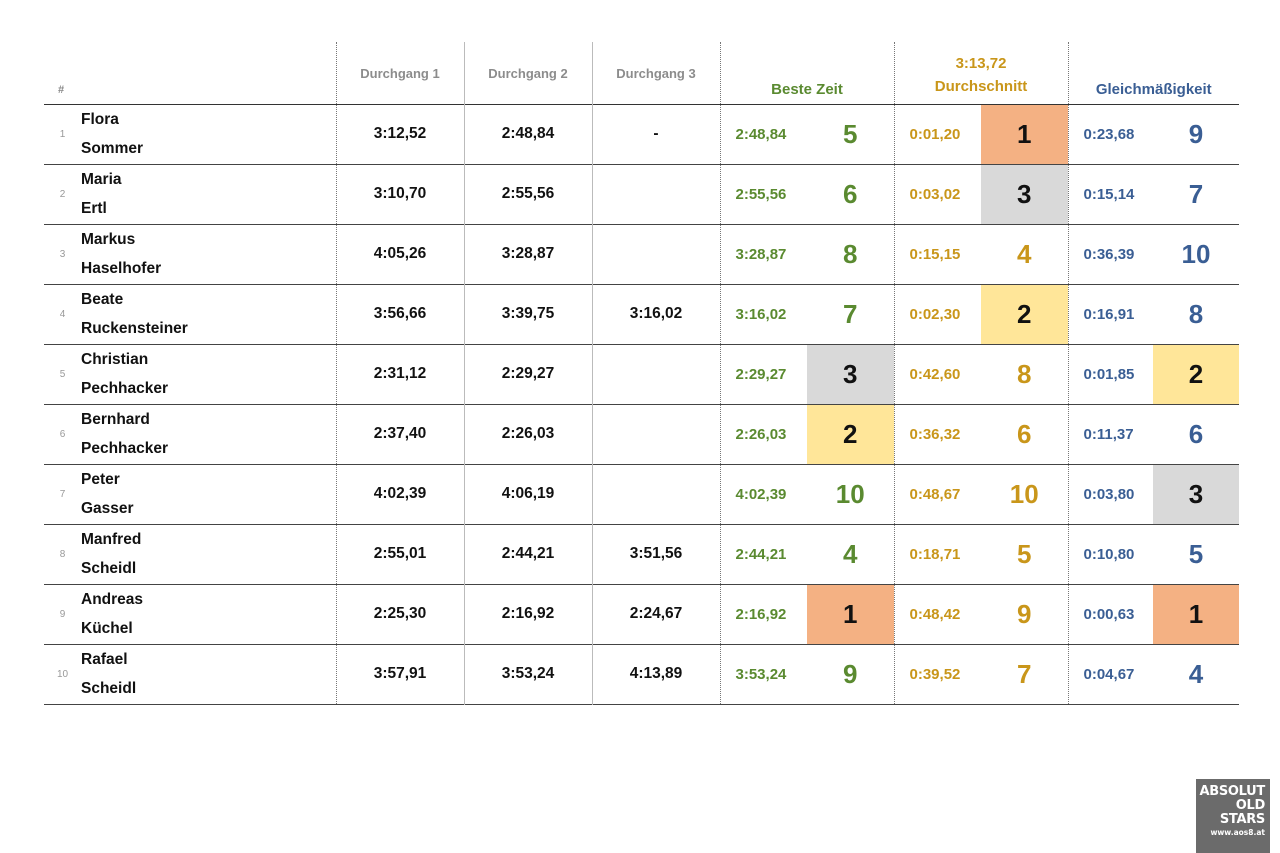 The image size is (1280, 853). Describe the element at coordinates (937, 374) in the screenshot. I see `average-diff: 0:42,60` at that location.